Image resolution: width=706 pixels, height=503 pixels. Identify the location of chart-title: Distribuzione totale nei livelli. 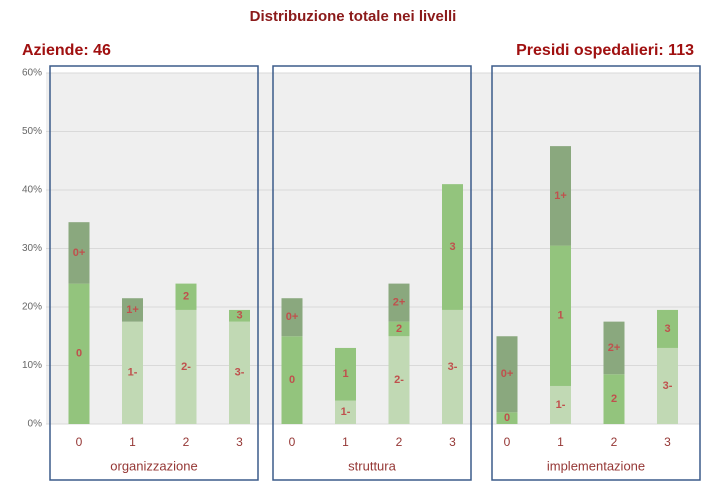
(353, 16).